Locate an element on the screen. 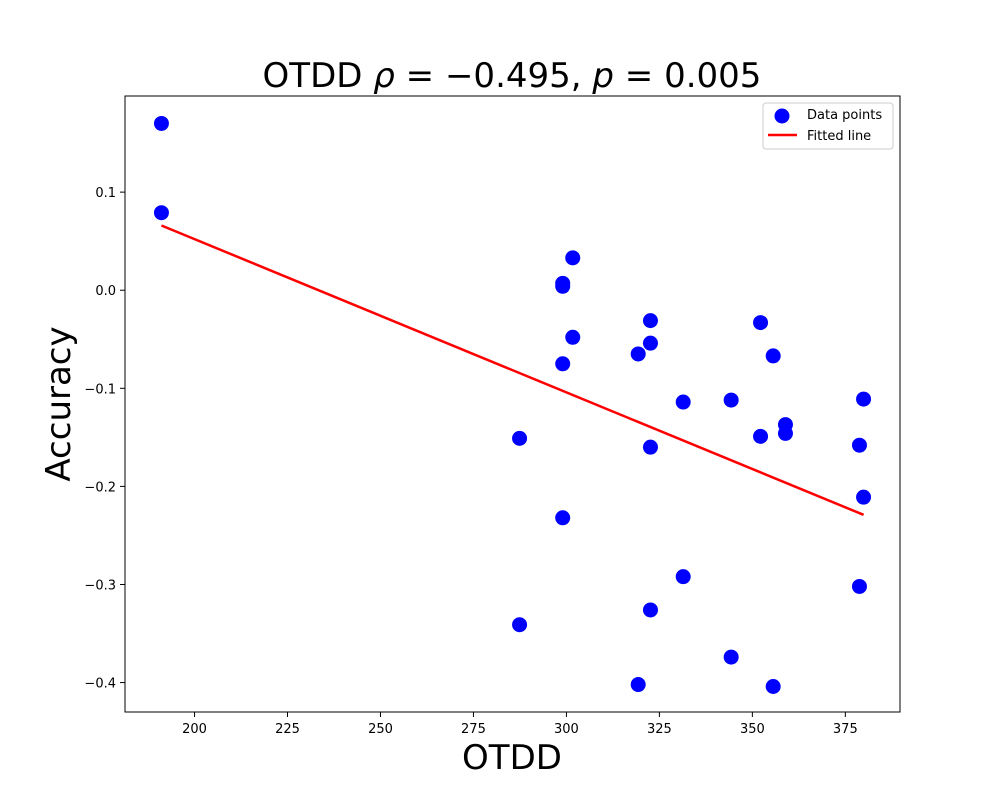  x-tick-label: 300 is located at coordinates (566, 729).